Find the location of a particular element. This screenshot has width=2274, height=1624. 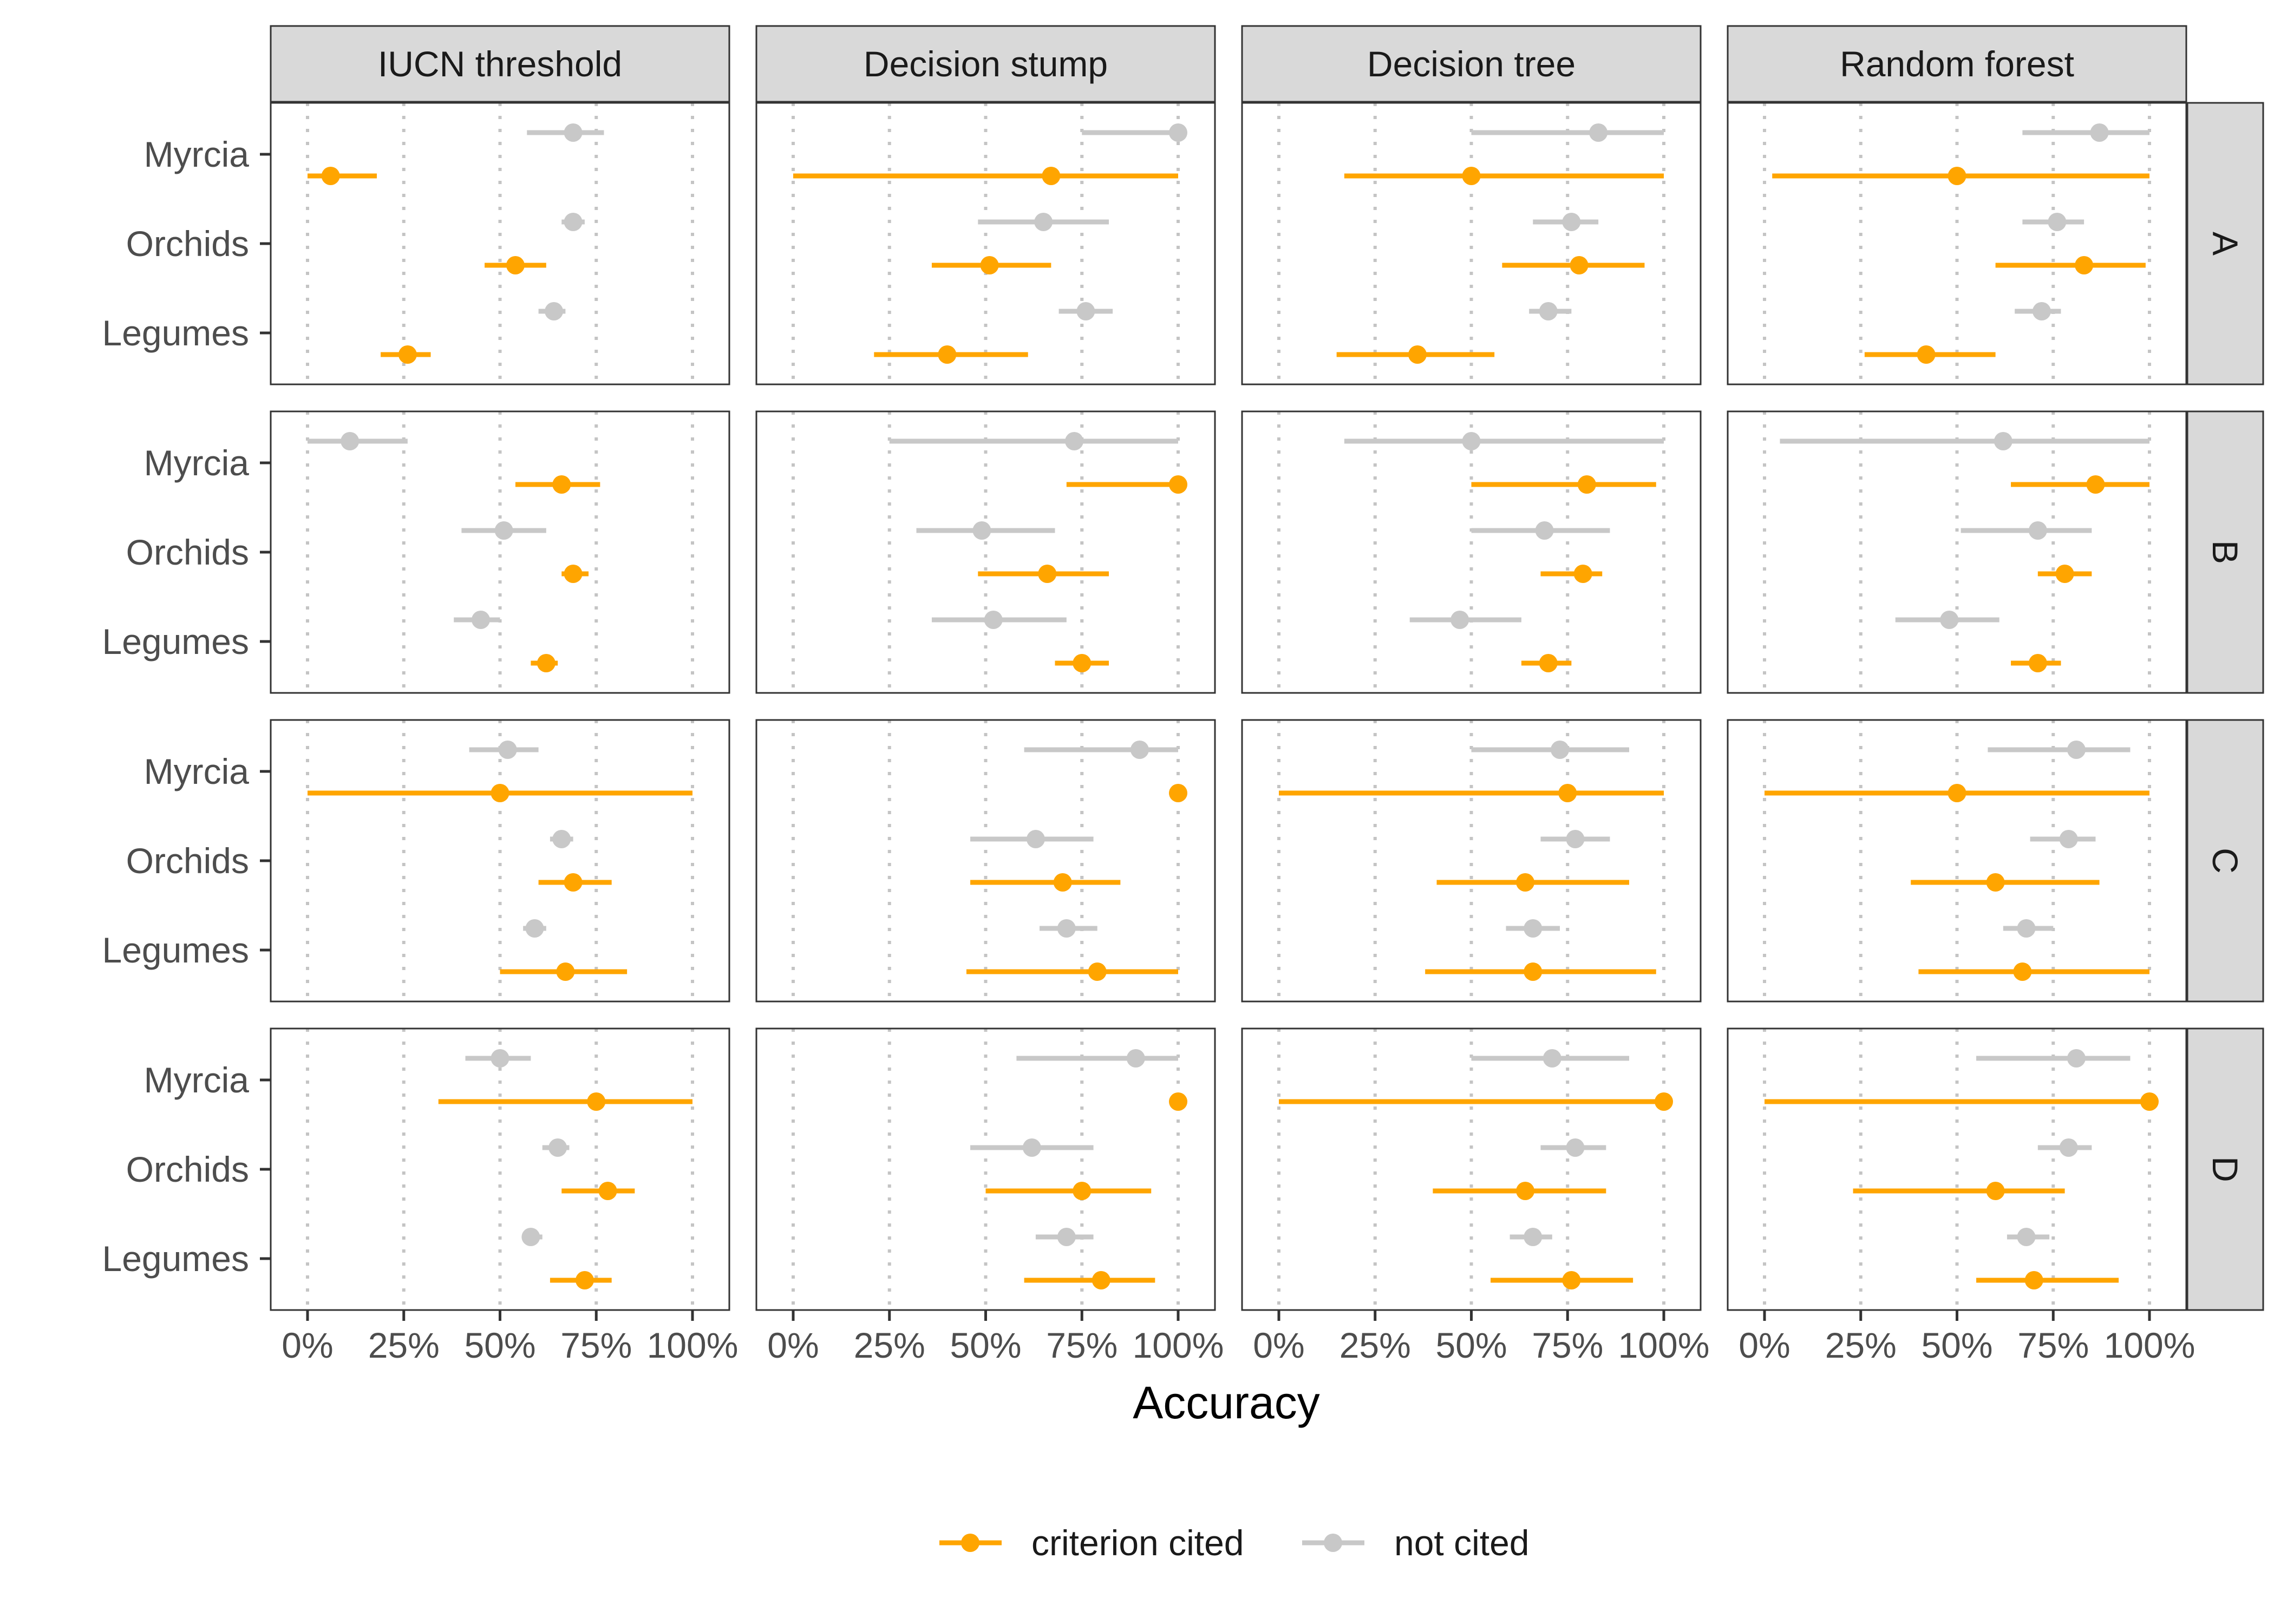

legend-label-criterion-cited: criterion cited is located at coordinates (1137, 1543).